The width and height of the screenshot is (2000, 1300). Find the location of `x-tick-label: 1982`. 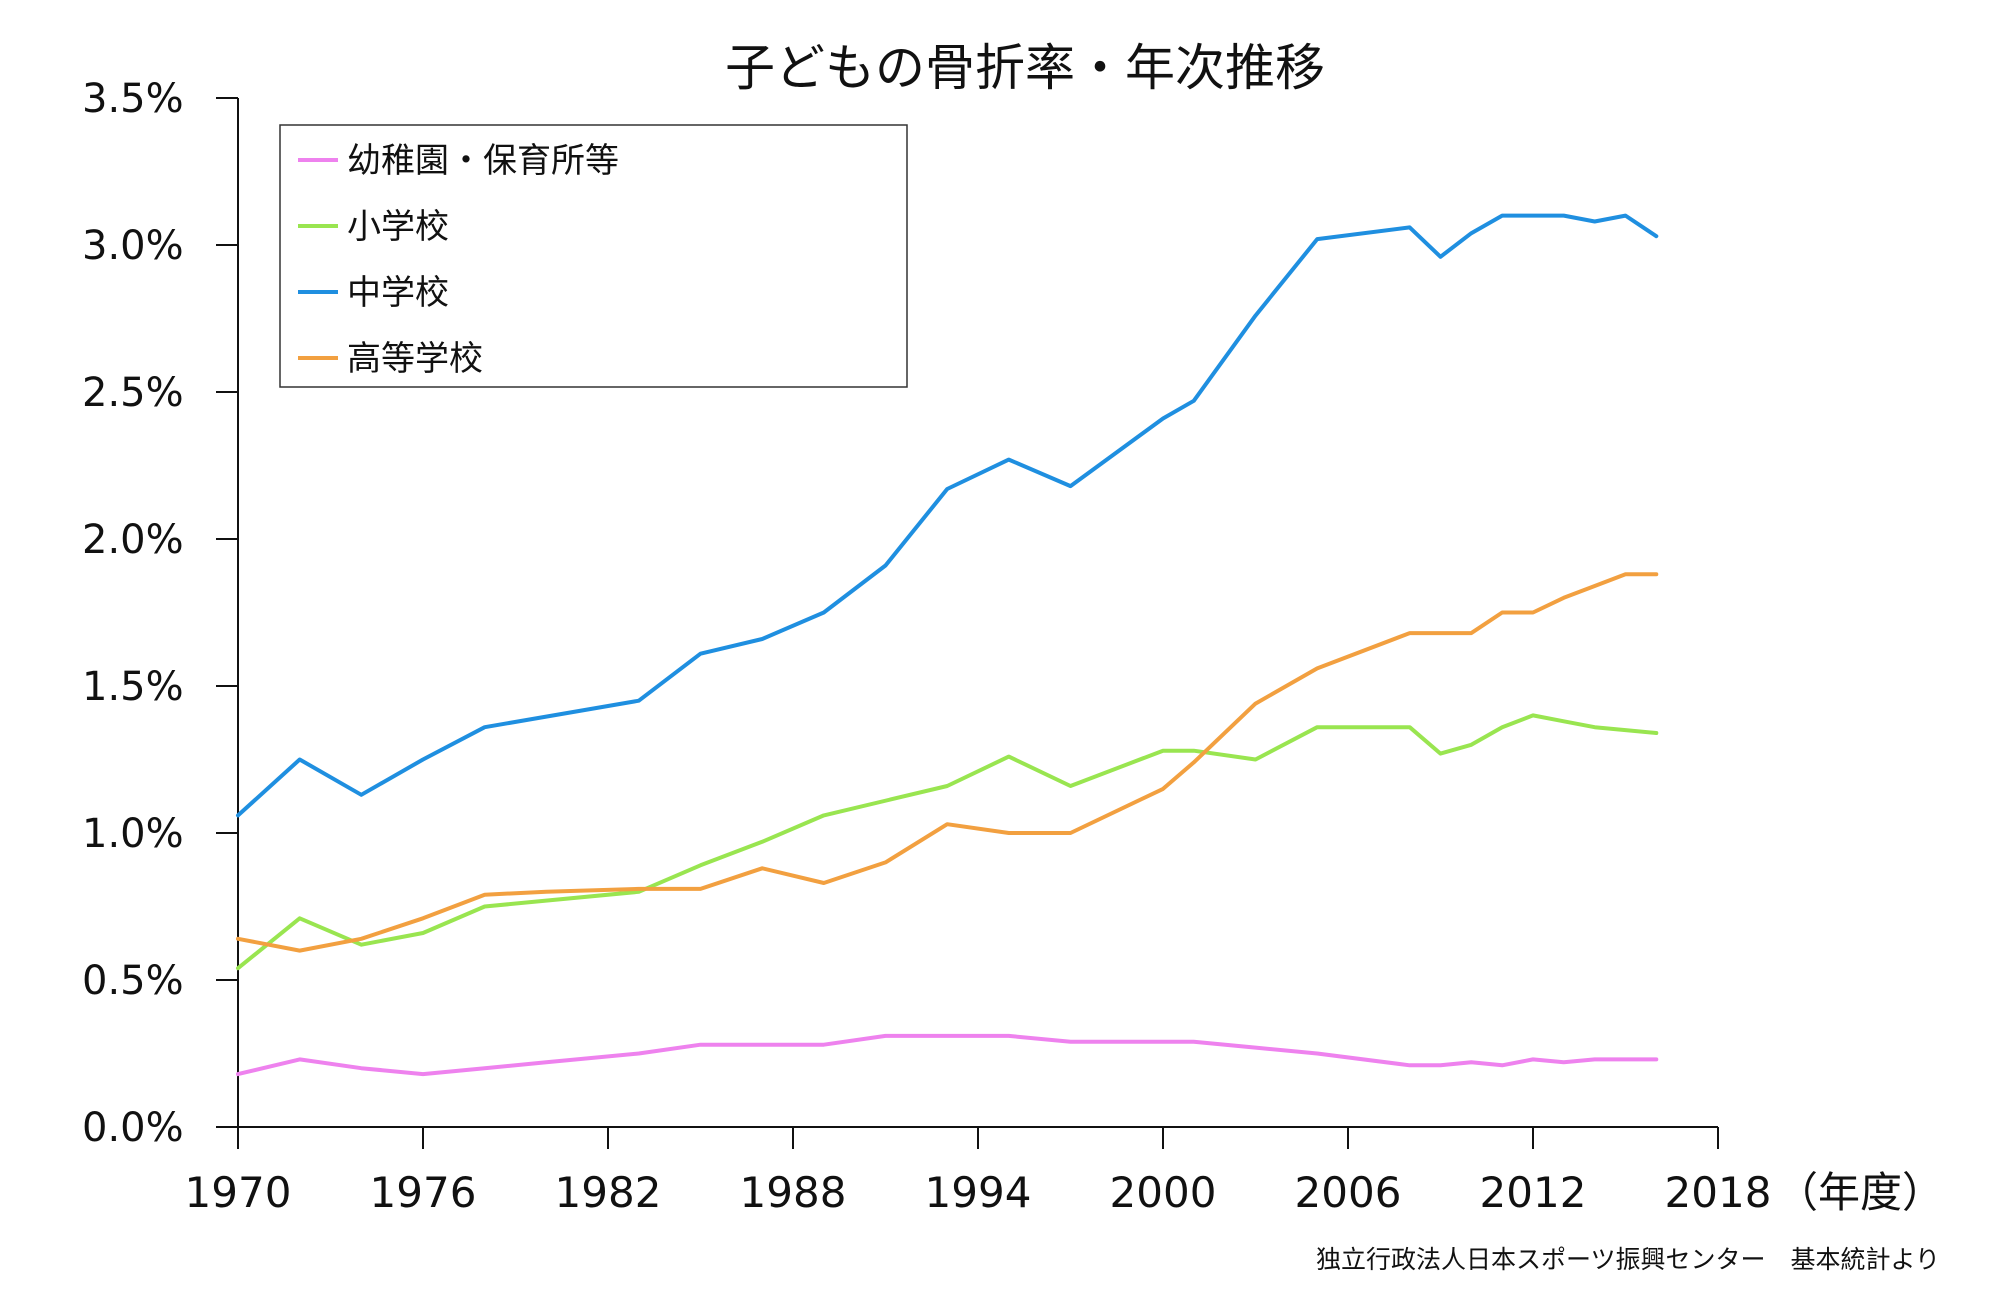

x-tick-label: 1982 is located at coordinates (608, 1192).